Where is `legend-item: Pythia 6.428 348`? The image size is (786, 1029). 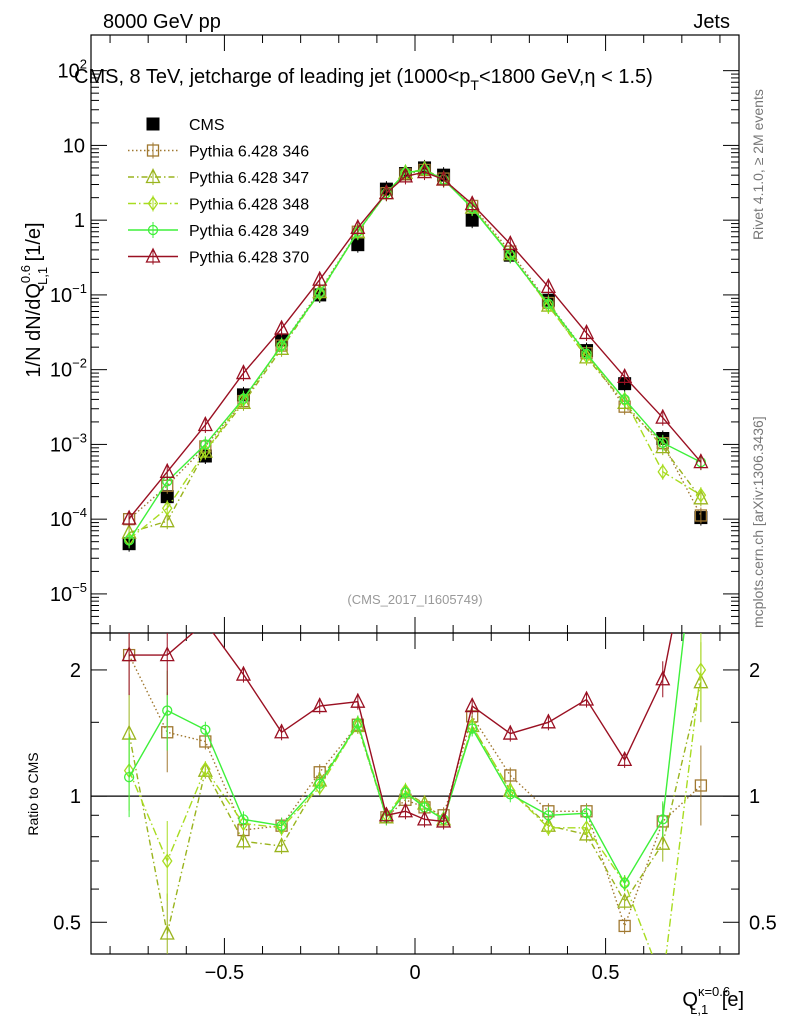
legend-item: Pythia 6.428 348 is located at coordinates (218, 204).